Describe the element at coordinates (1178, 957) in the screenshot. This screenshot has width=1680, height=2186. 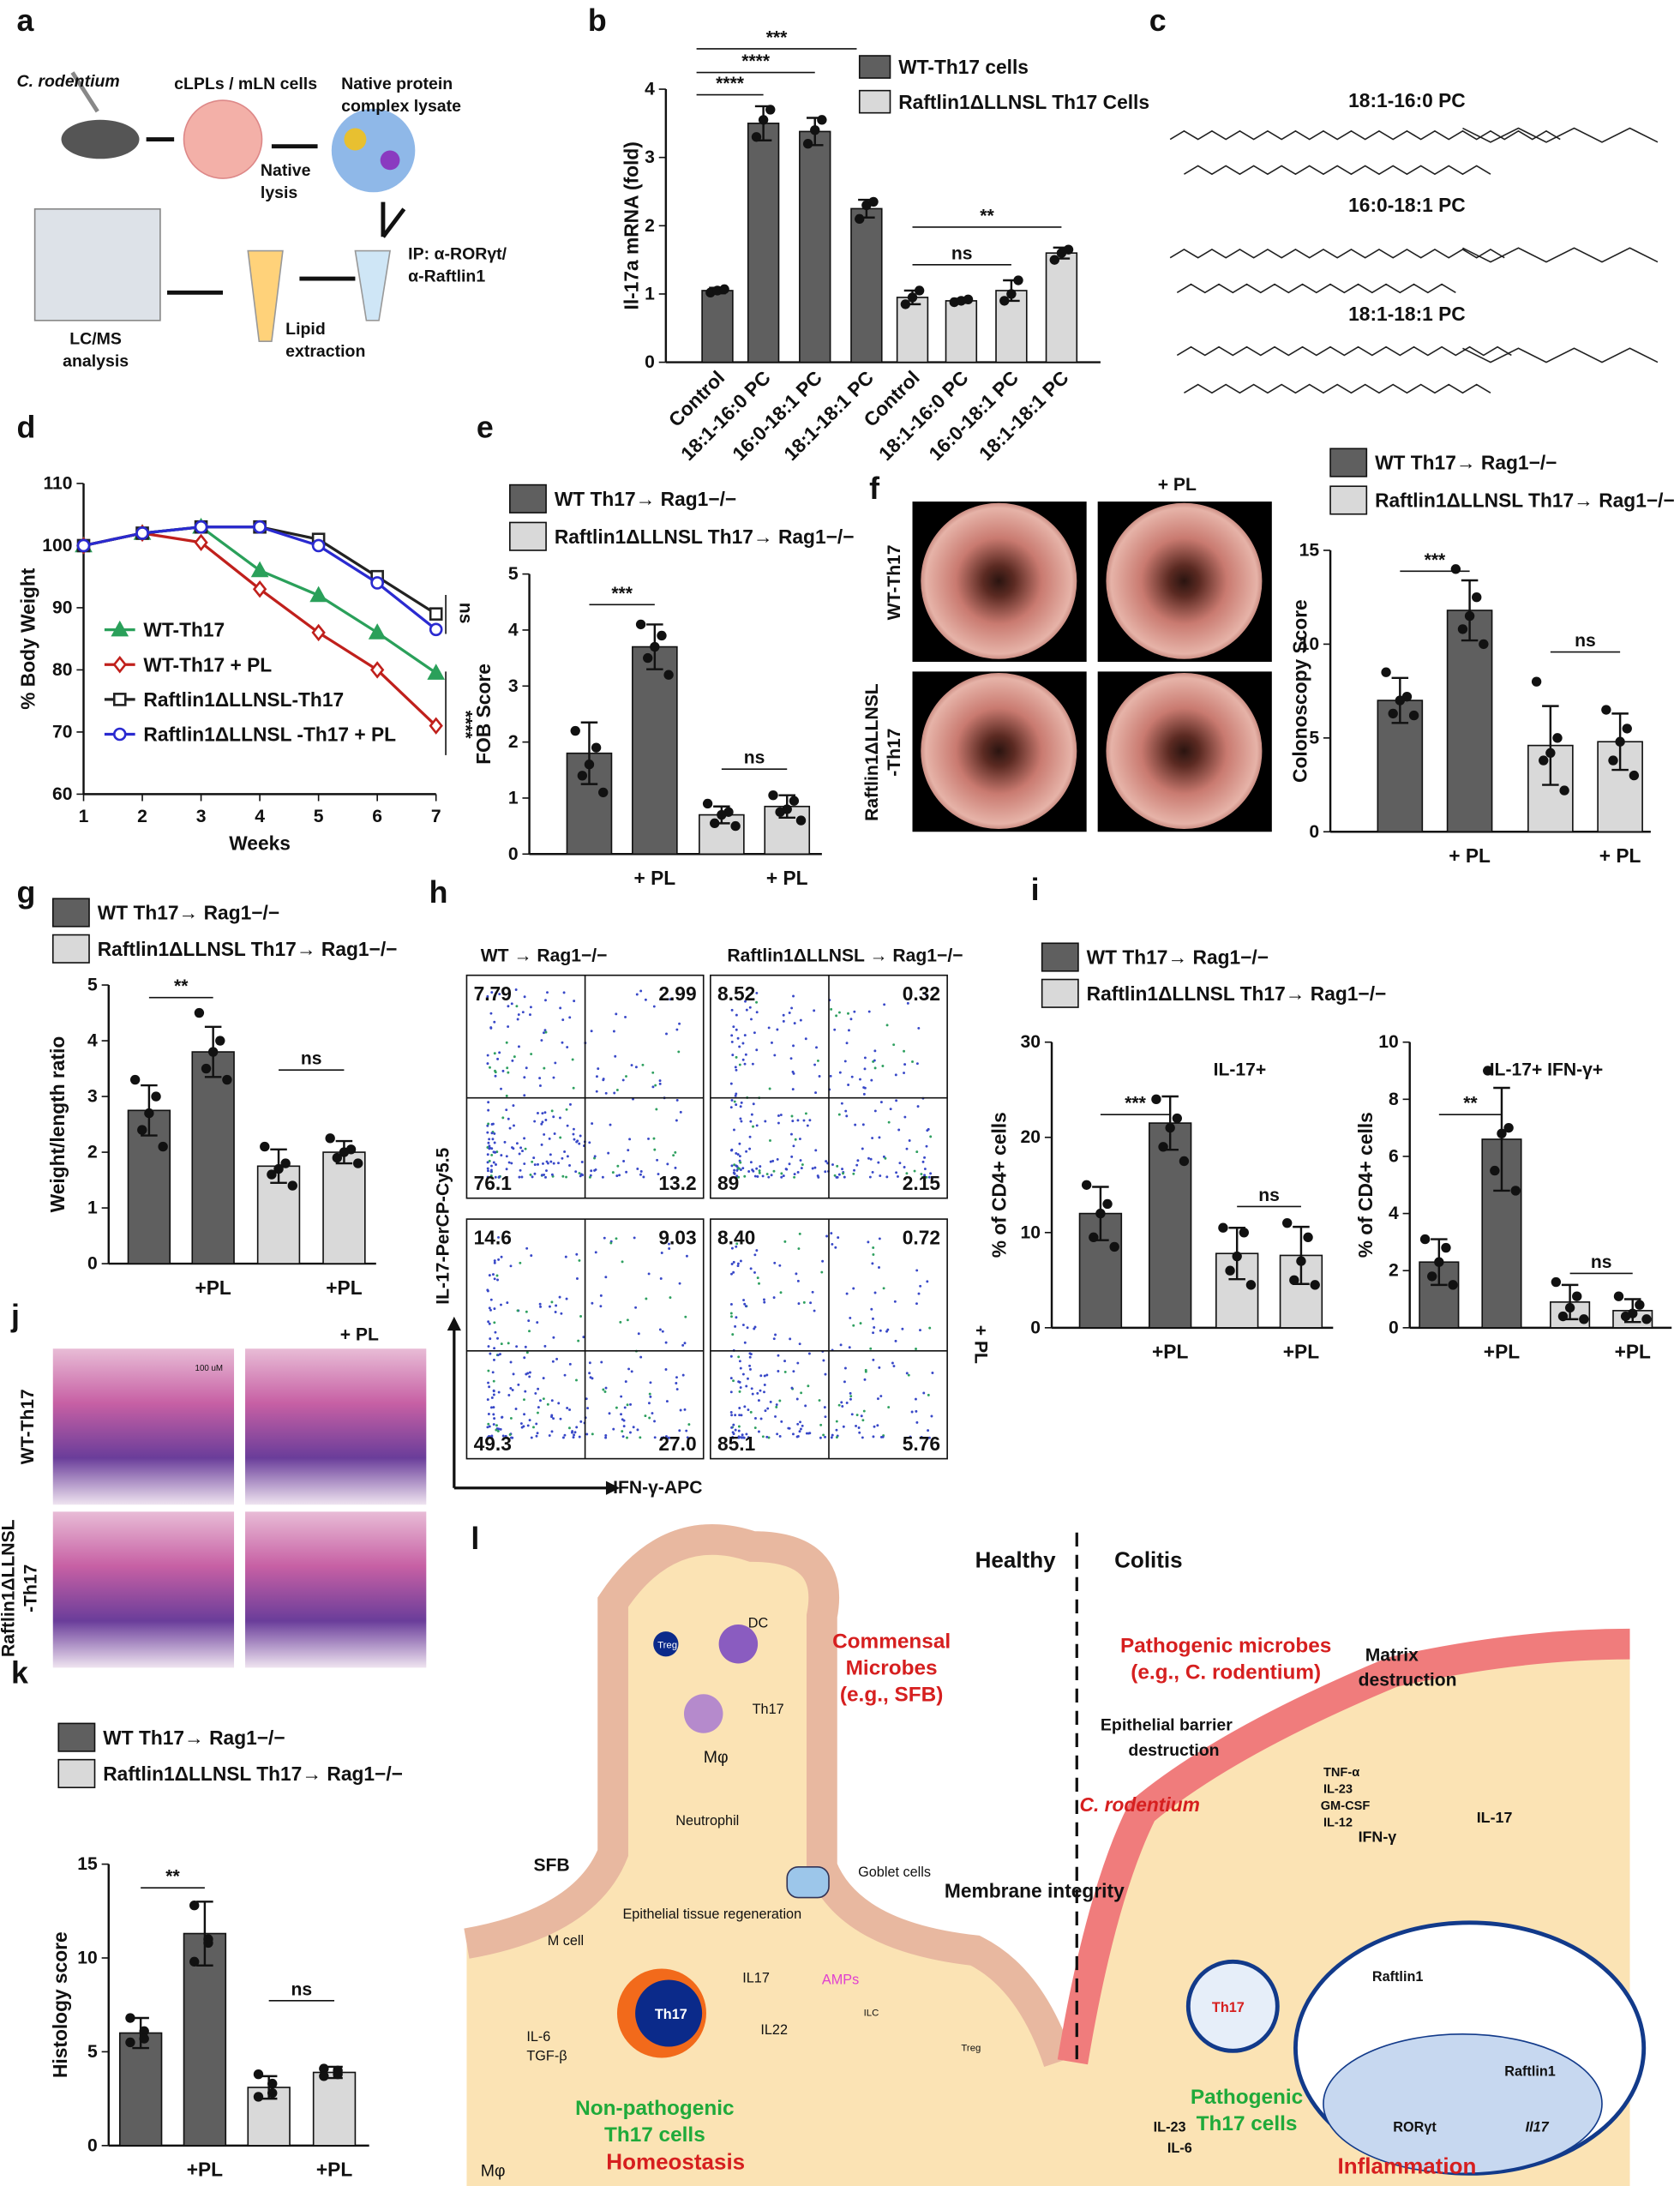
I see `legend-label: WT Th17→ Rag1−/−` at that location.